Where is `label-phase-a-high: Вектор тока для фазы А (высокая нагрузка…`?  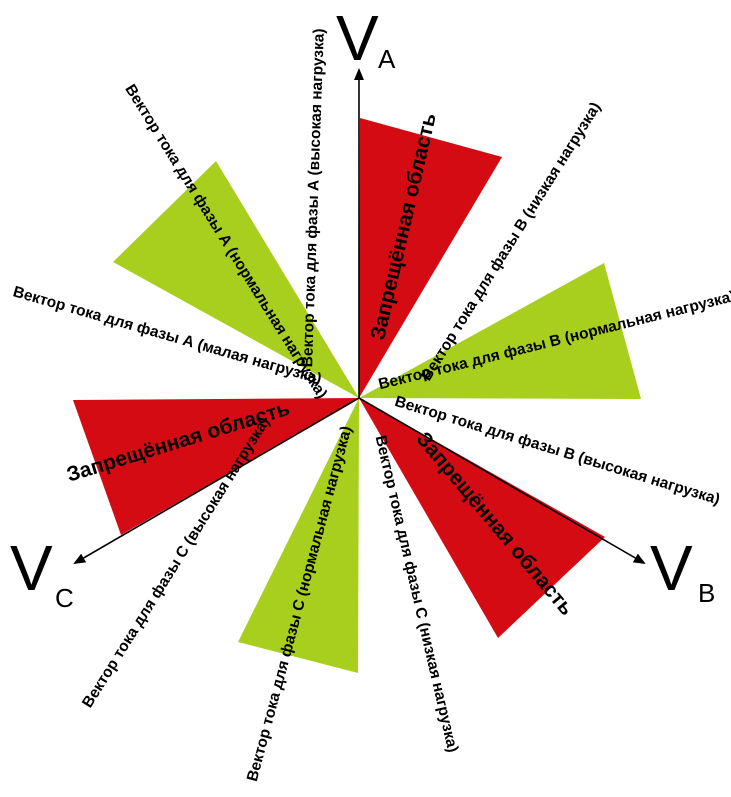
label-phase-a-high: Вектор тока для фазы А (высокая нагрузка… is located at coordinates (313, 197).